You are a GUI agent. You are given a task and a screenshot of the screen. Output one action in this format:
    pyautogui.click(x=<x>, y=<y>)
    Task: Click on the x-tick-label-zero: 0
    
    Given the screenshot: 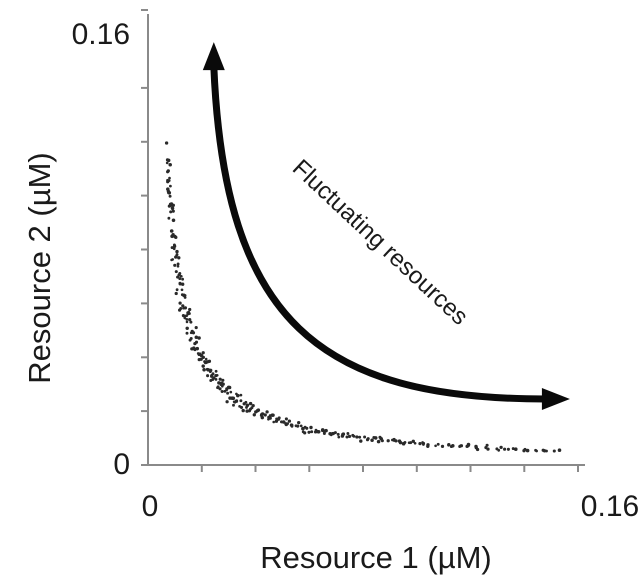 What is the action you would take?
    pyautogui.click(x=150, y=506)
    